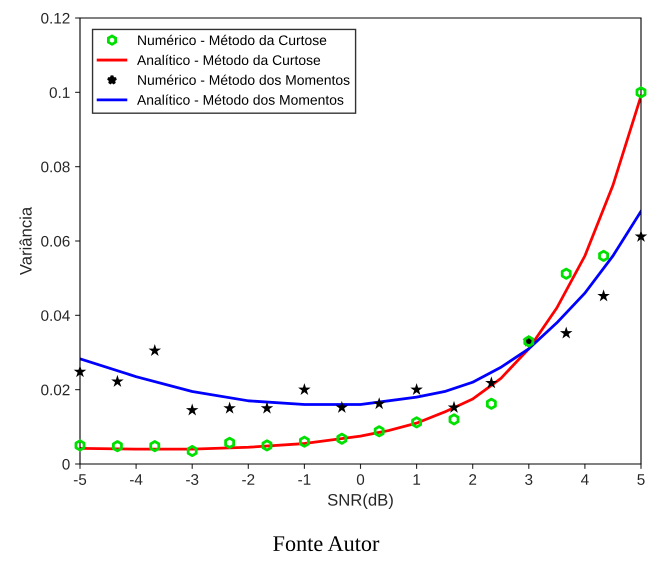 This screenshot has height=565, width=652. I want to click on x-tick-label: 2, so click(472, 479).